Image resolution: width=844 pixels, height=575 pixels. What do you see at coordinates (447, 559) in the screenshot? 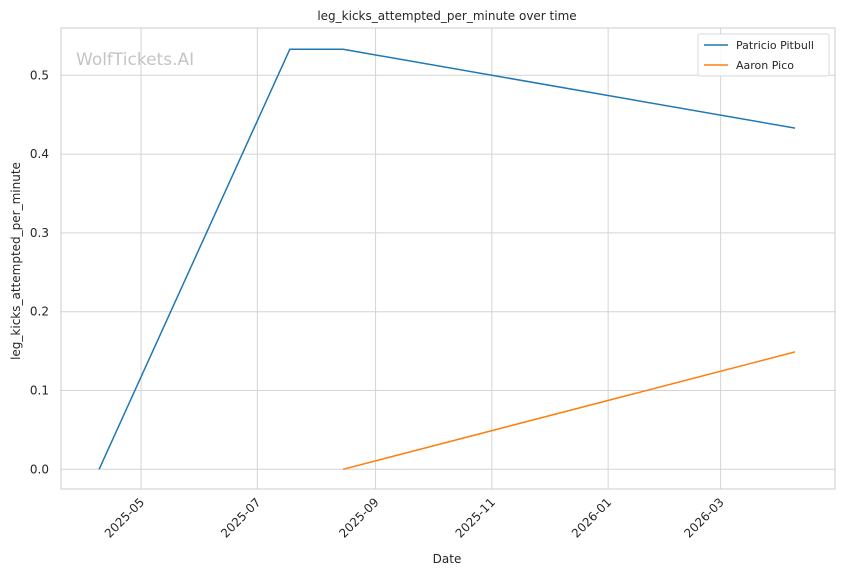
I see `x-axis-label: Date` at bounding box center [447, 559].